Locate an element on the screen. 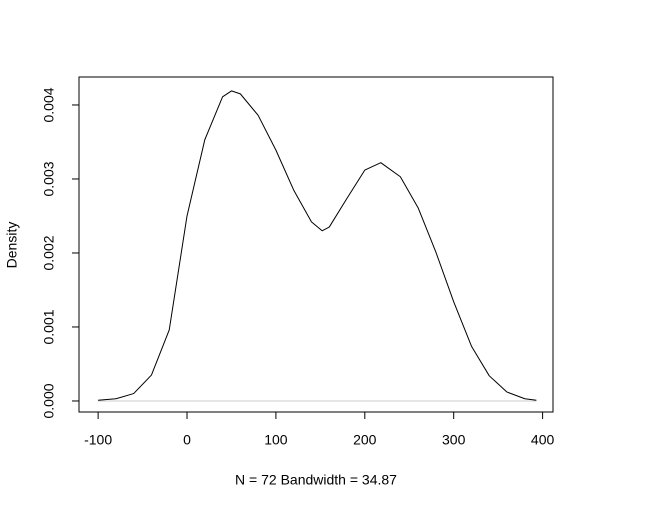 The width and height of the screenshot is (666, 511). x-tick-label: 100 is located at coordinates (276, 440).